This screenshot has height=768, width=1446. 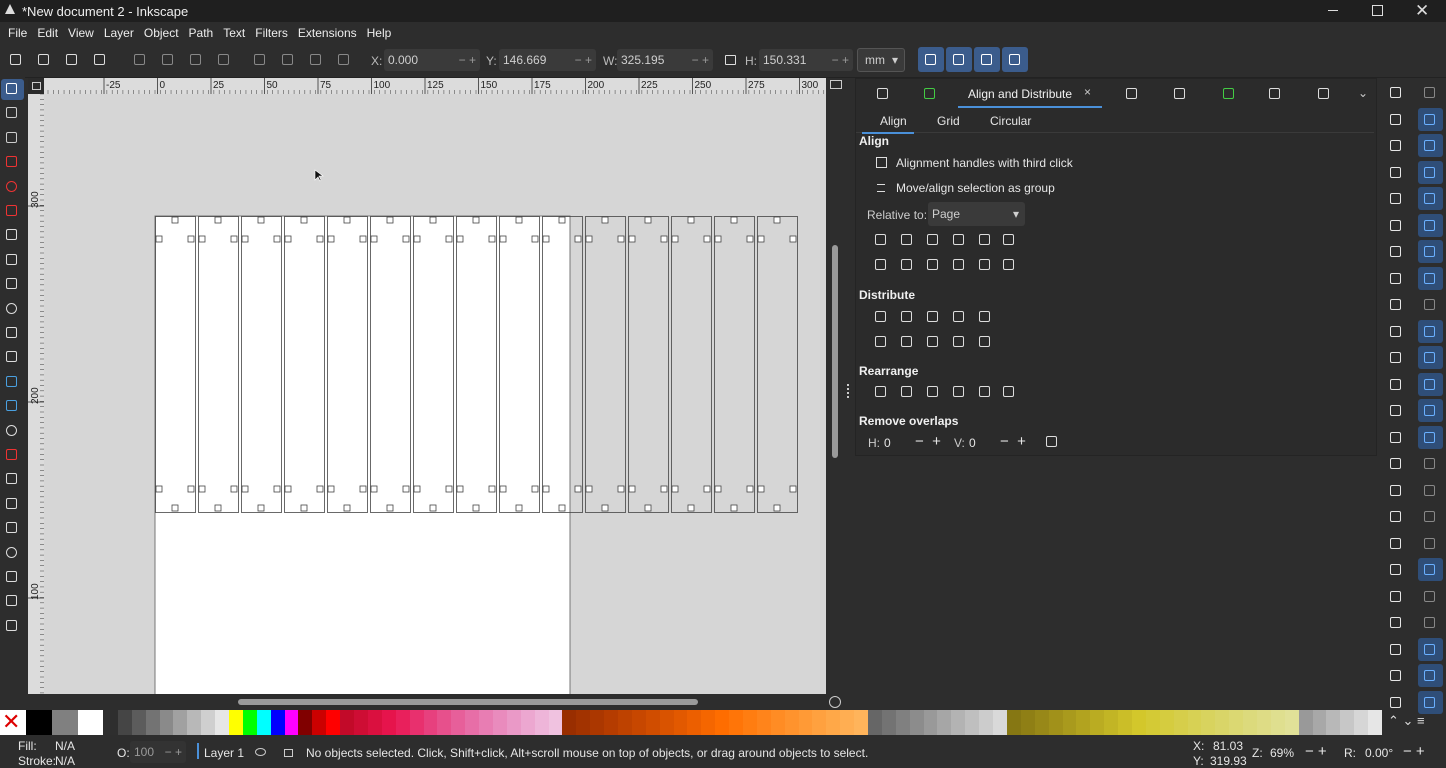 I want to click on layer-name: Layer 1, so click(x=224, y=753).